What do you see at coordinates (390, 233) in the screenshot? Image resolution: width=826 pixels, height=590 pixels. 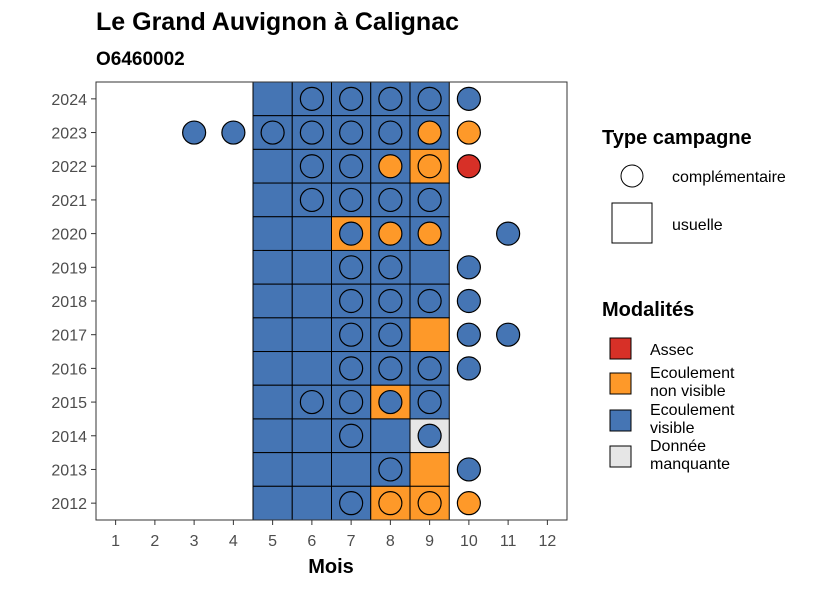 I see `point-2020-m8` at bounding box center [390, 233].